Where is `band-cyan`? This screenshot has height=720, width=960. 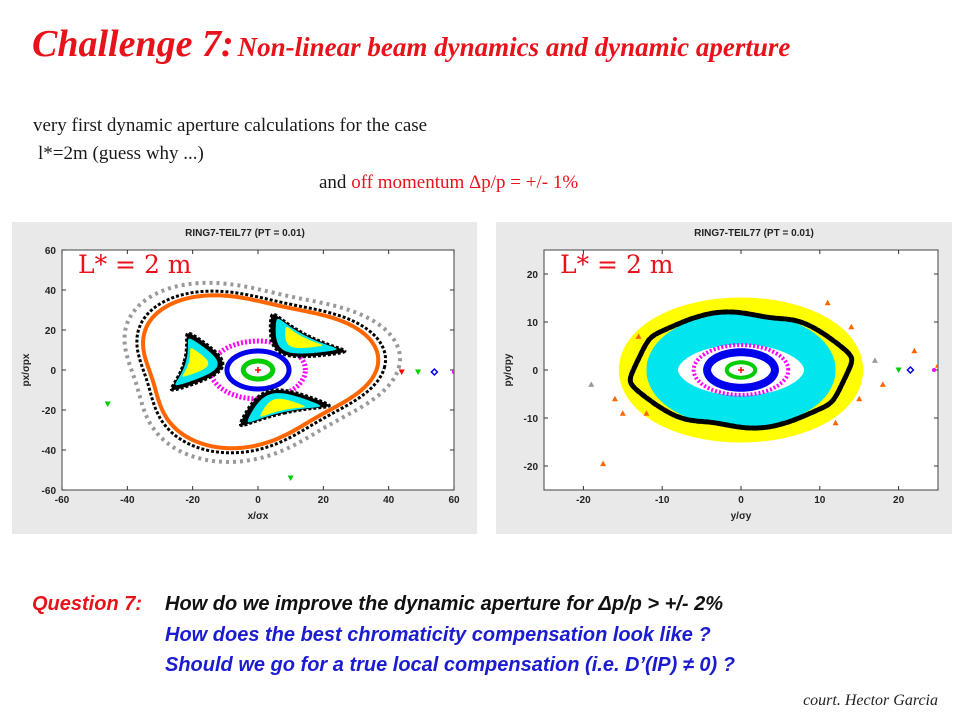
band-cyan is located at coordinates (741, 370).